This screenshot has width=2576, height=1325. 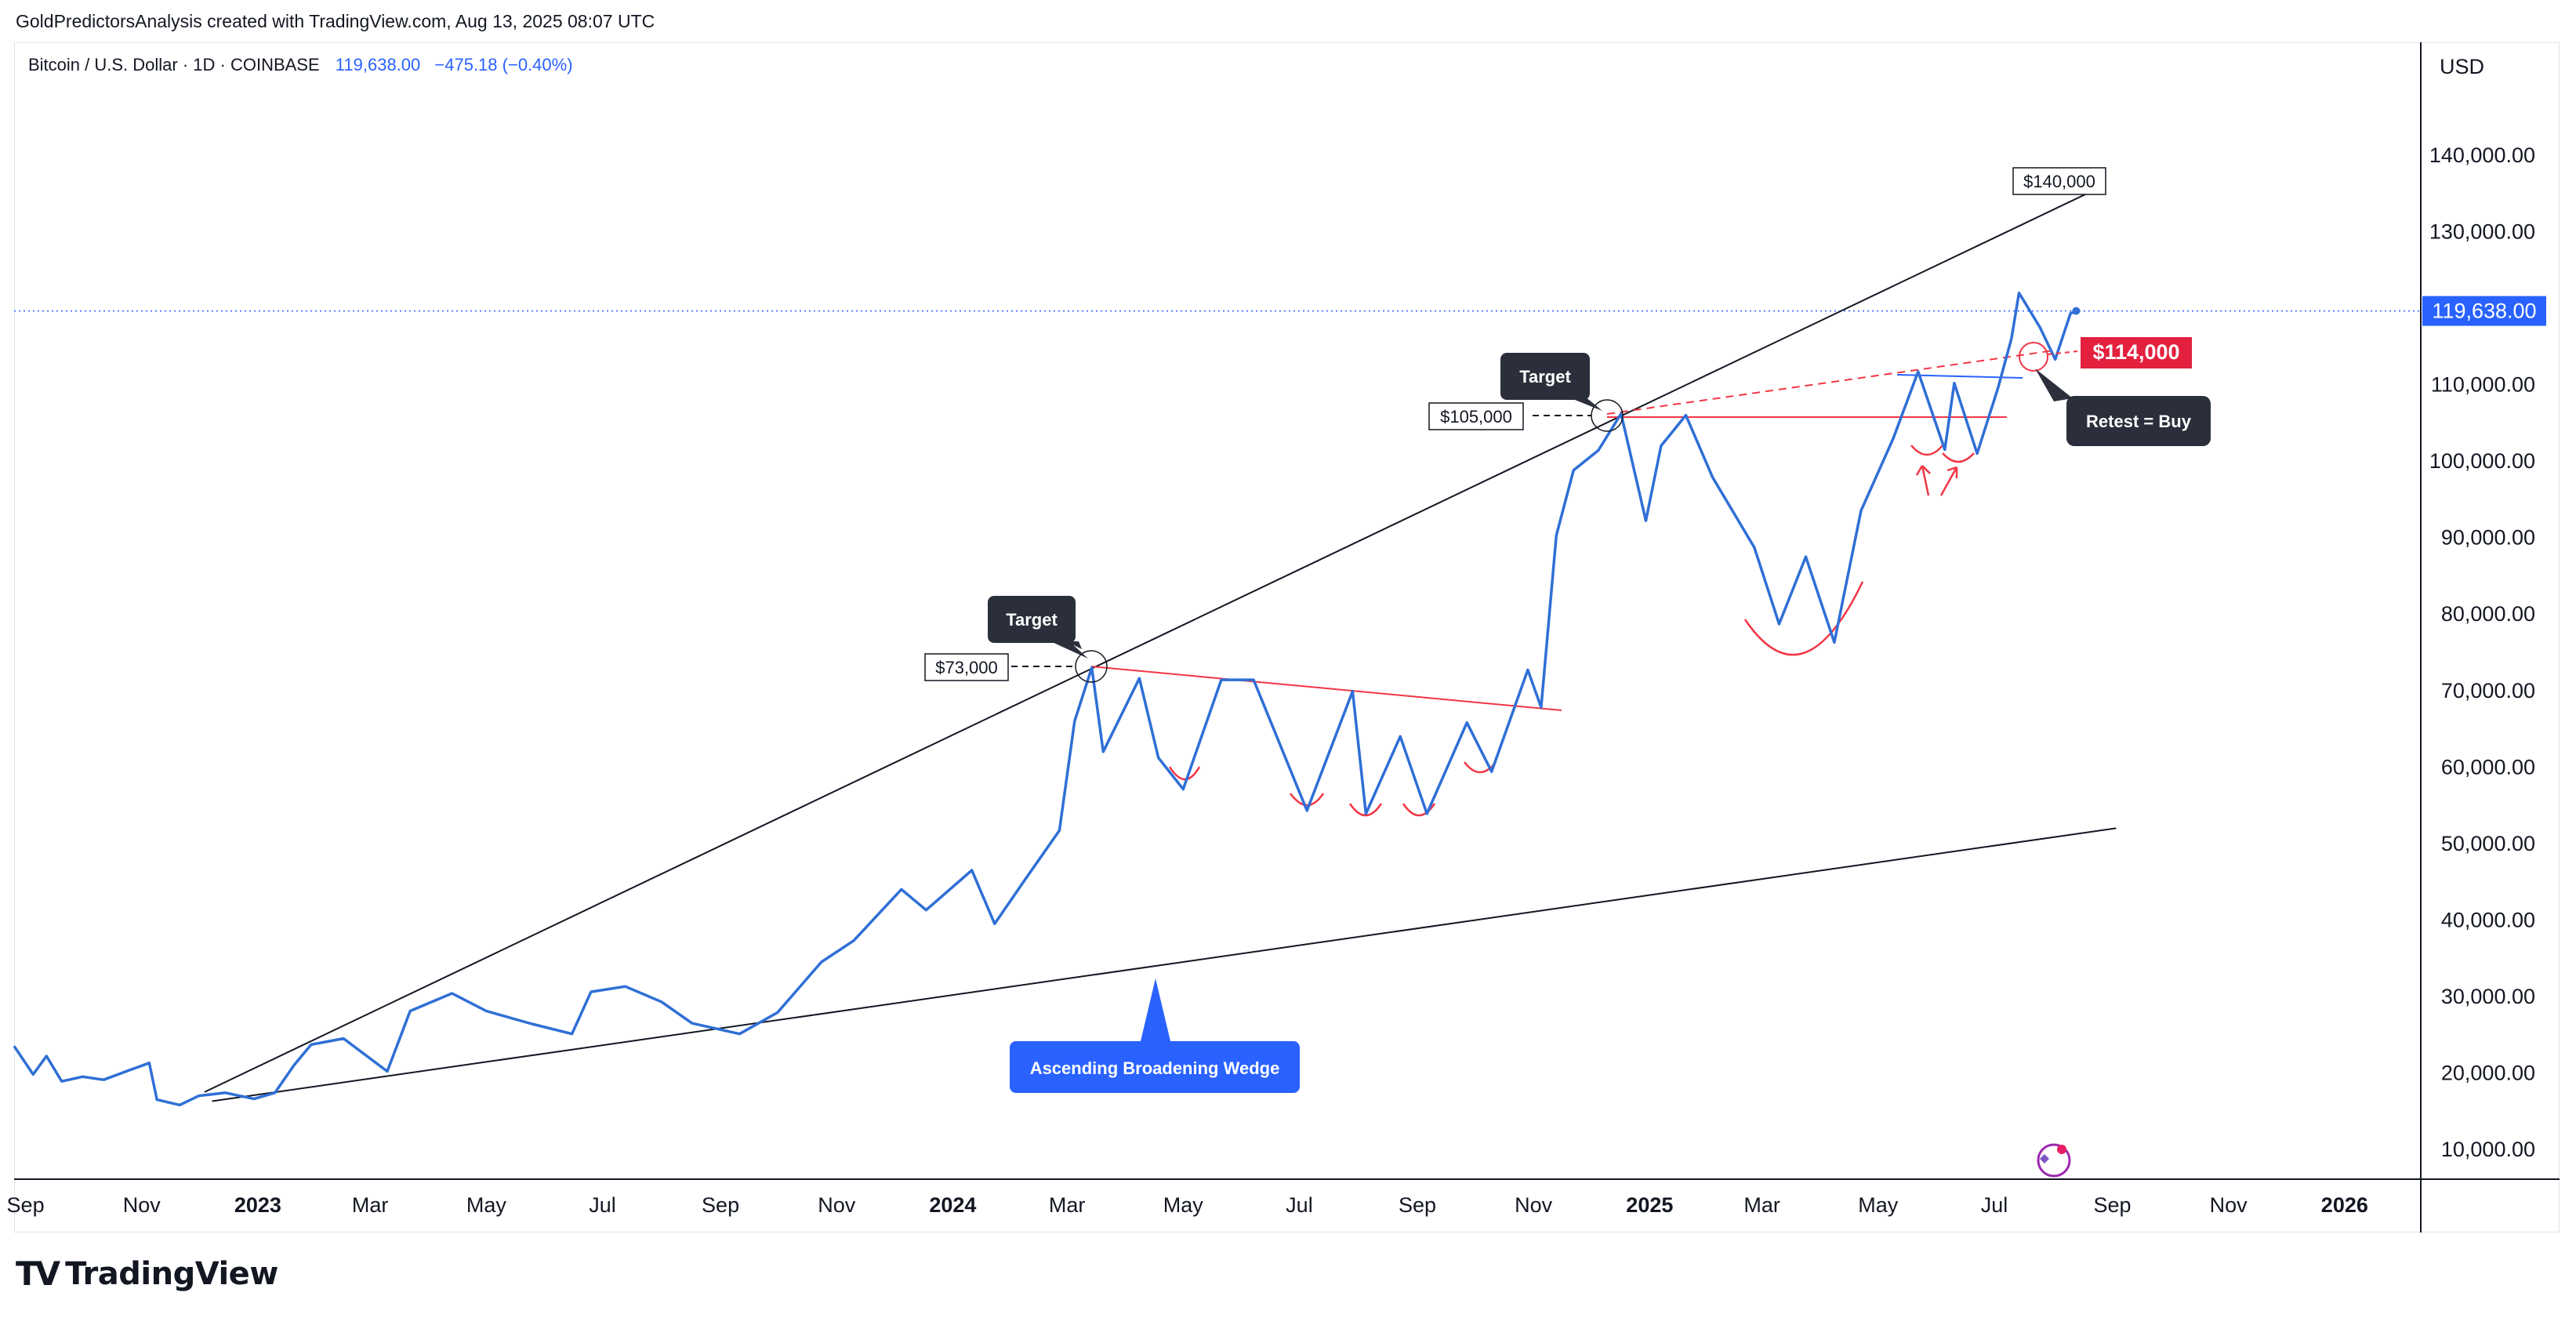 What do you see at coordinates (1649, 1205) in the screenshot?
I see `time-tick-label: 2025` at bounding box center [1649, 1205].